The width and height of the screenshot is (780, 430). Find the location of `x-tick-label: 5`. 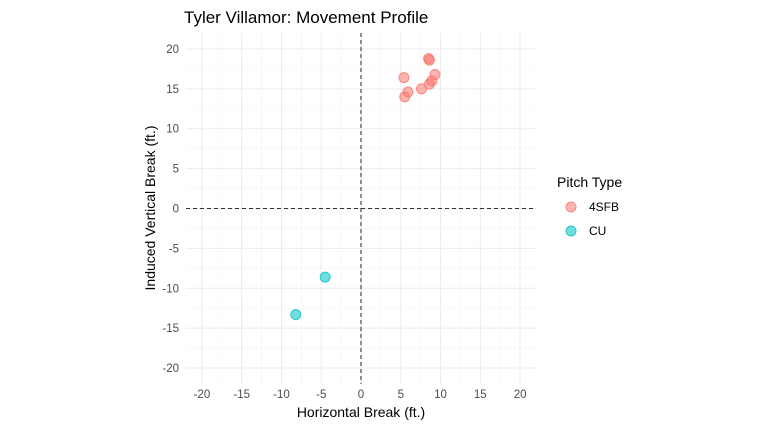

x-tick-label: 5 is located at coordinates (401, 395).